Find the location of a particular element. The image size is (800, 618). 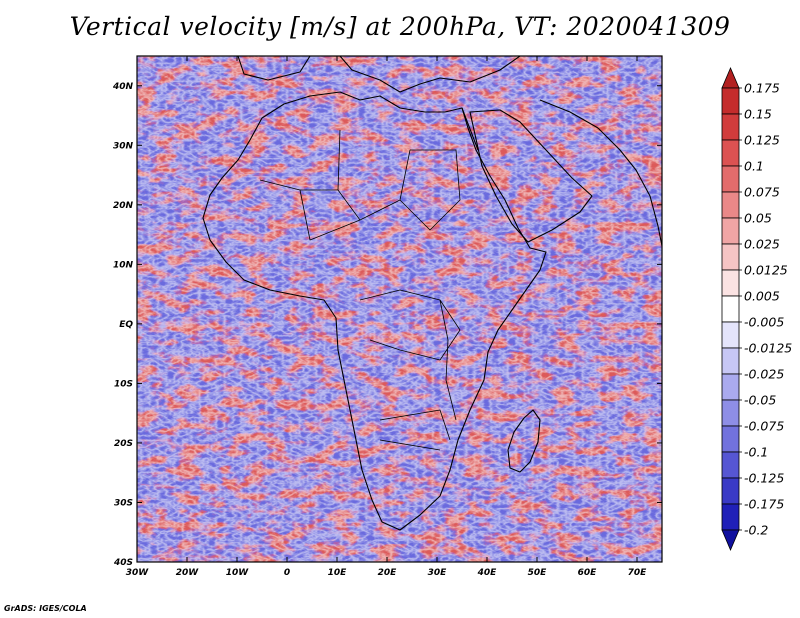

x-axis-tick-labels: 30W 20W 10W 0 10E 20E 30E 40E 50E 60E 70E is located at coordinates (386, 573).